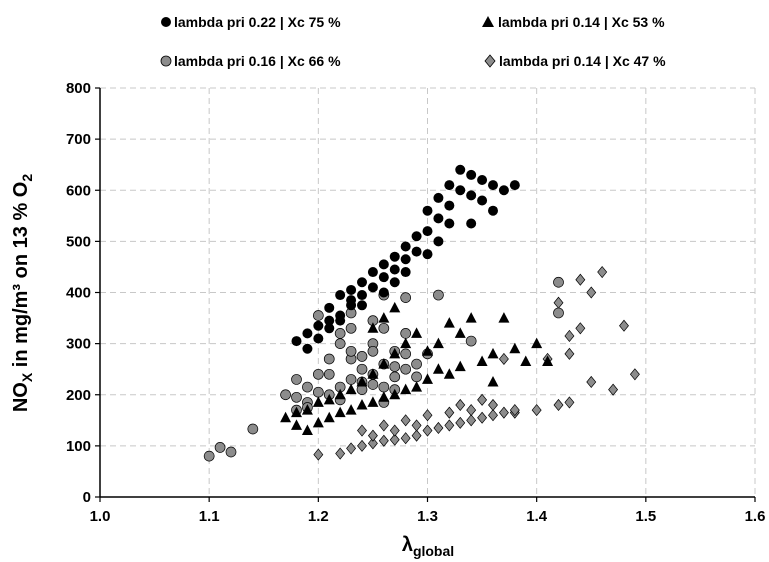  What do you see at coordinates (27, 377) in the screenshot?
I see `y-axis-title-subscript-1: X` at bounding box center [27, 377].